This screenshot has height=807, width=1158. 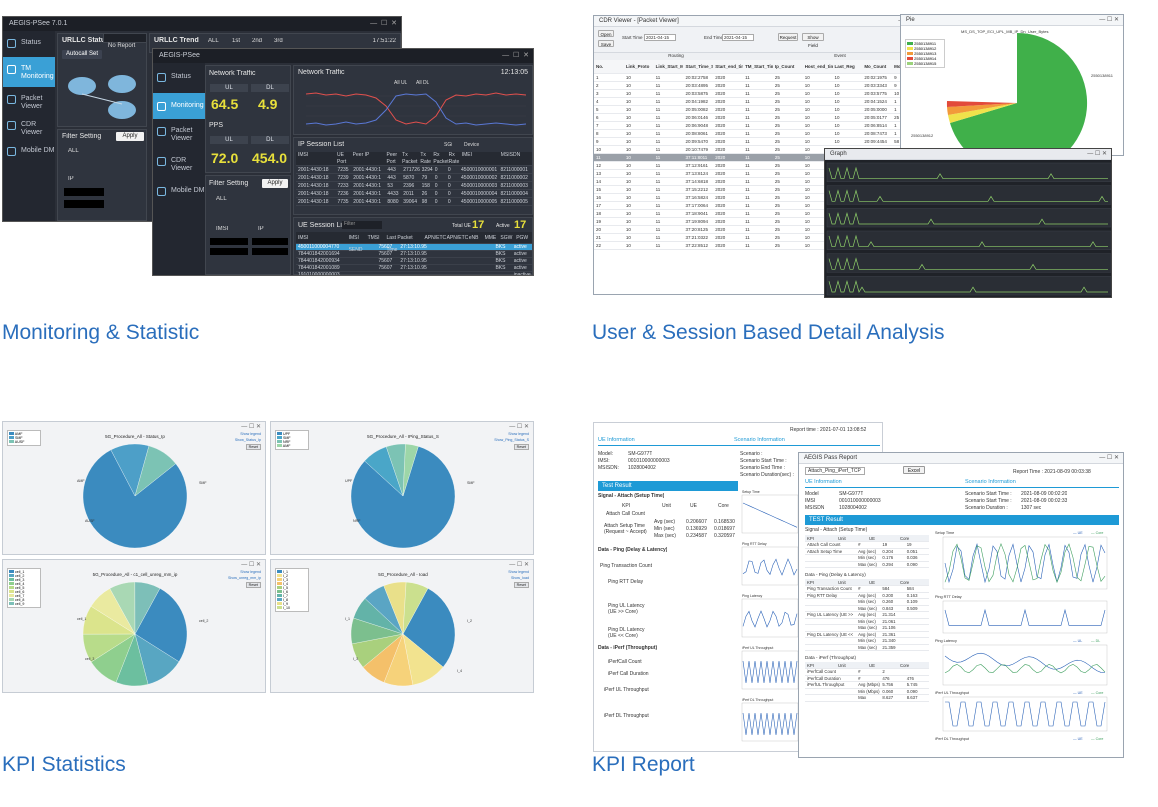 What do you see at coordinates (807, 165) in the screenshot?
I see `cdr-table-cell: 10` at bounding box center [807, 165].